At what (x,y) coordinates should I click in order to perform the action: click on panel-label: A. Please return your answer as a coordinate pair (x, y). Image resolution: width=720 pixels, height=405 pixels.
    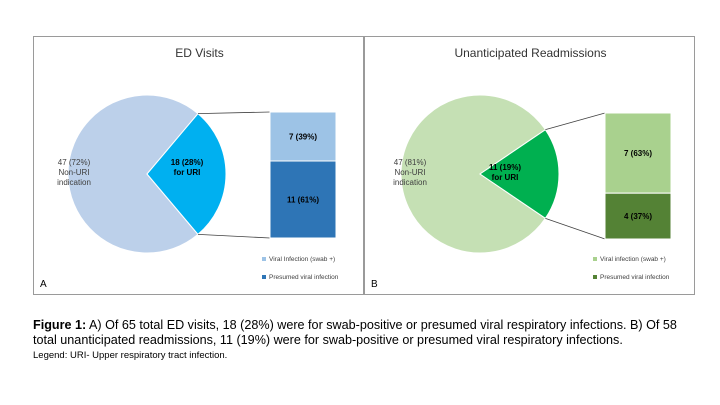
    Looking at the image, I should click on (43, 284).